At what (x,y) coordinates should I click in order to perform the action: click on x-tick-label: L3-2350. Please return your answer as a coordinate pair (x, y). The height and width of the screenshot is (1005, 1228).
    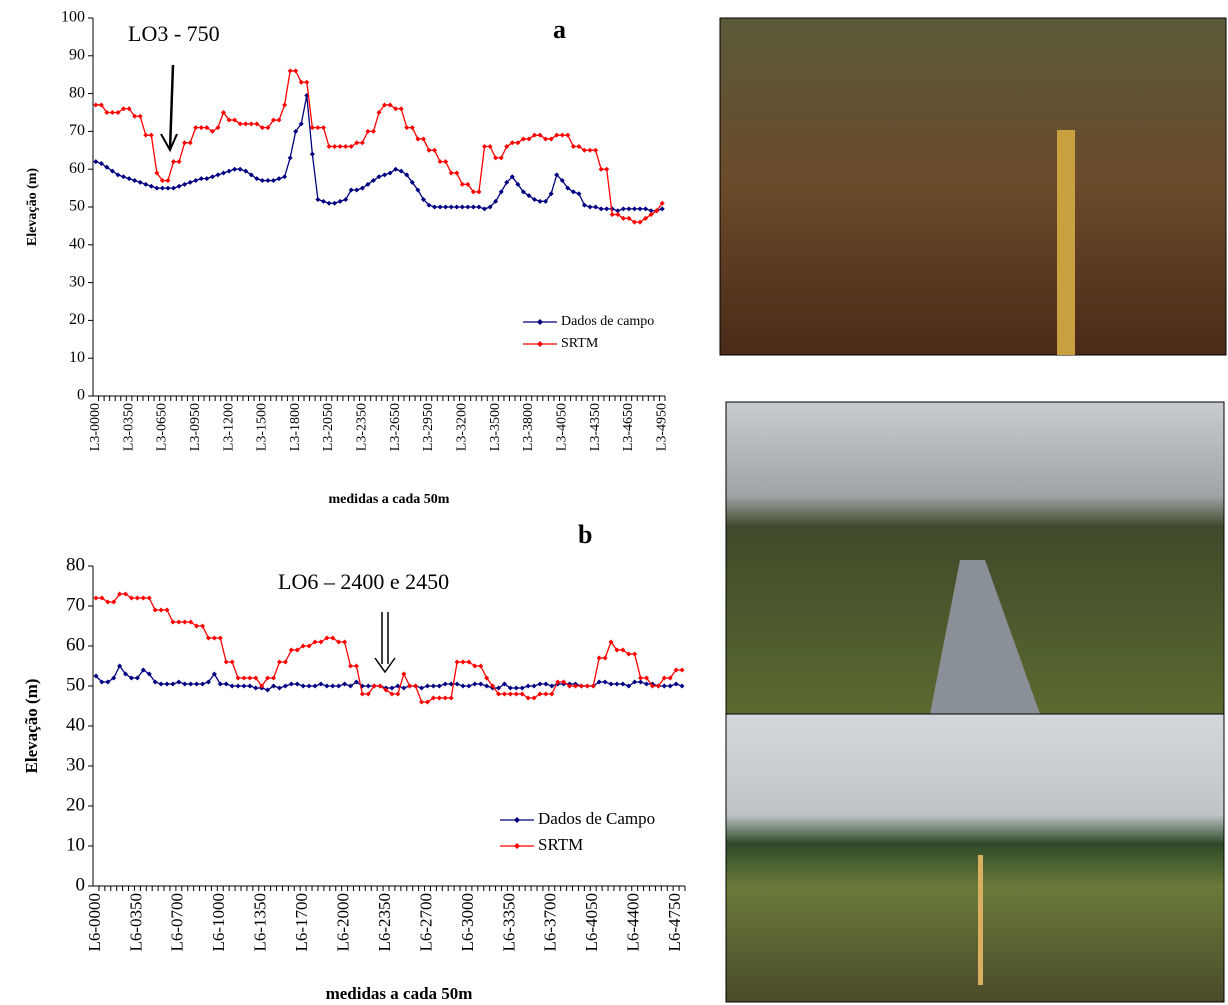
    Looking at the image, I should click on (362, 427).